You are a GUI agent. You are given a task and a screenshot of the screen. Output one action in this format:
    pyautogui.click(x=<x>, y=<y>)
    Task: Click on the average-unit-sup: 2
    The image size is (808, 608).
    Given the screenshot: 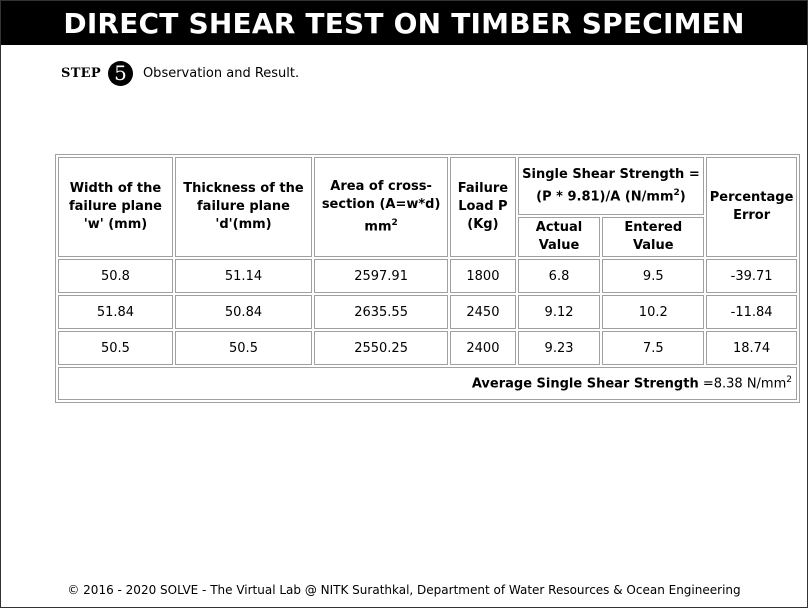 What is the action you would take?
    pyautogui.click(x=789, y=380)
    